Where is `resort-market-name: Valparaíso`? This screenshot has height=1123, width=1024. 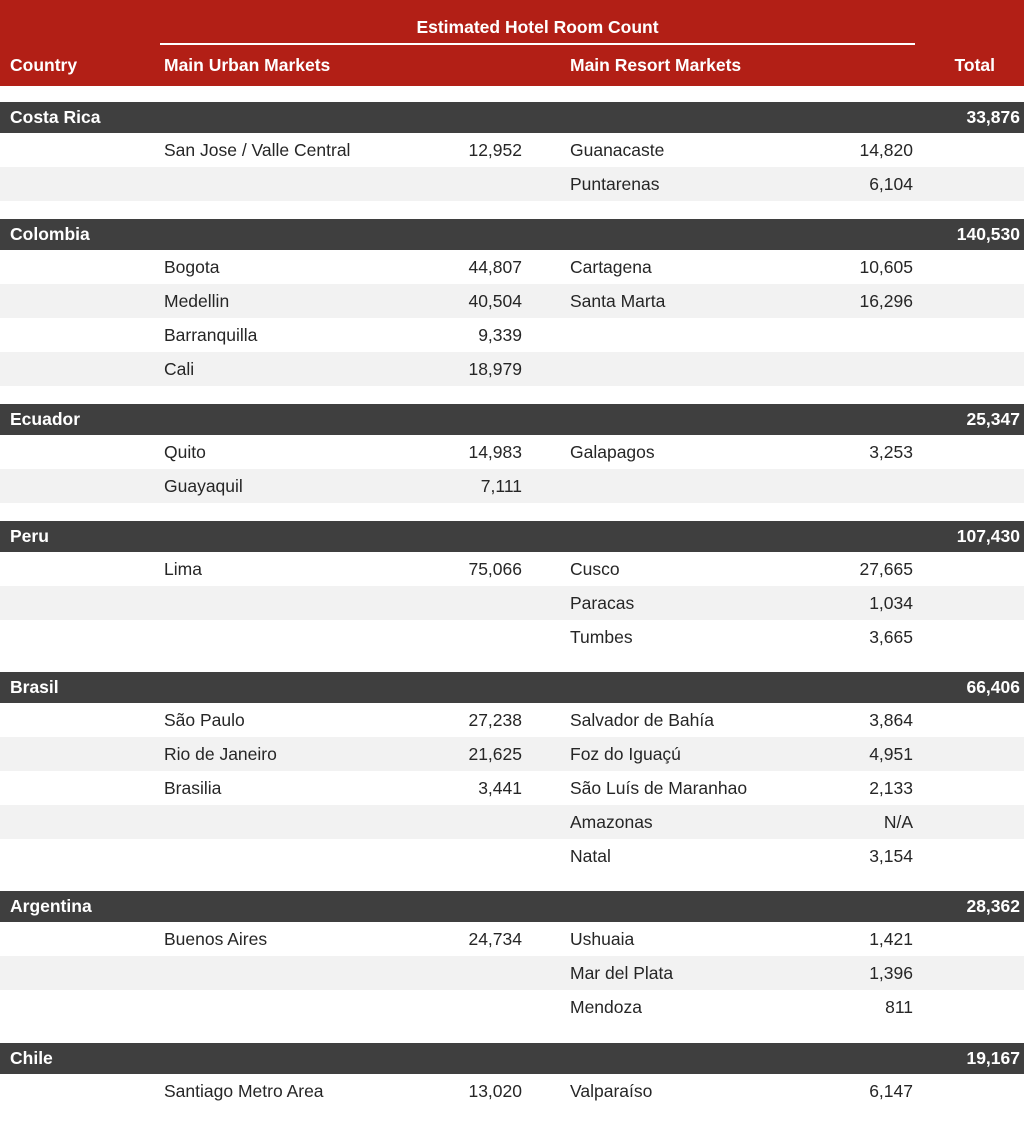 resort-market-name: Valparaíso is located at coordinates (611, 1090).